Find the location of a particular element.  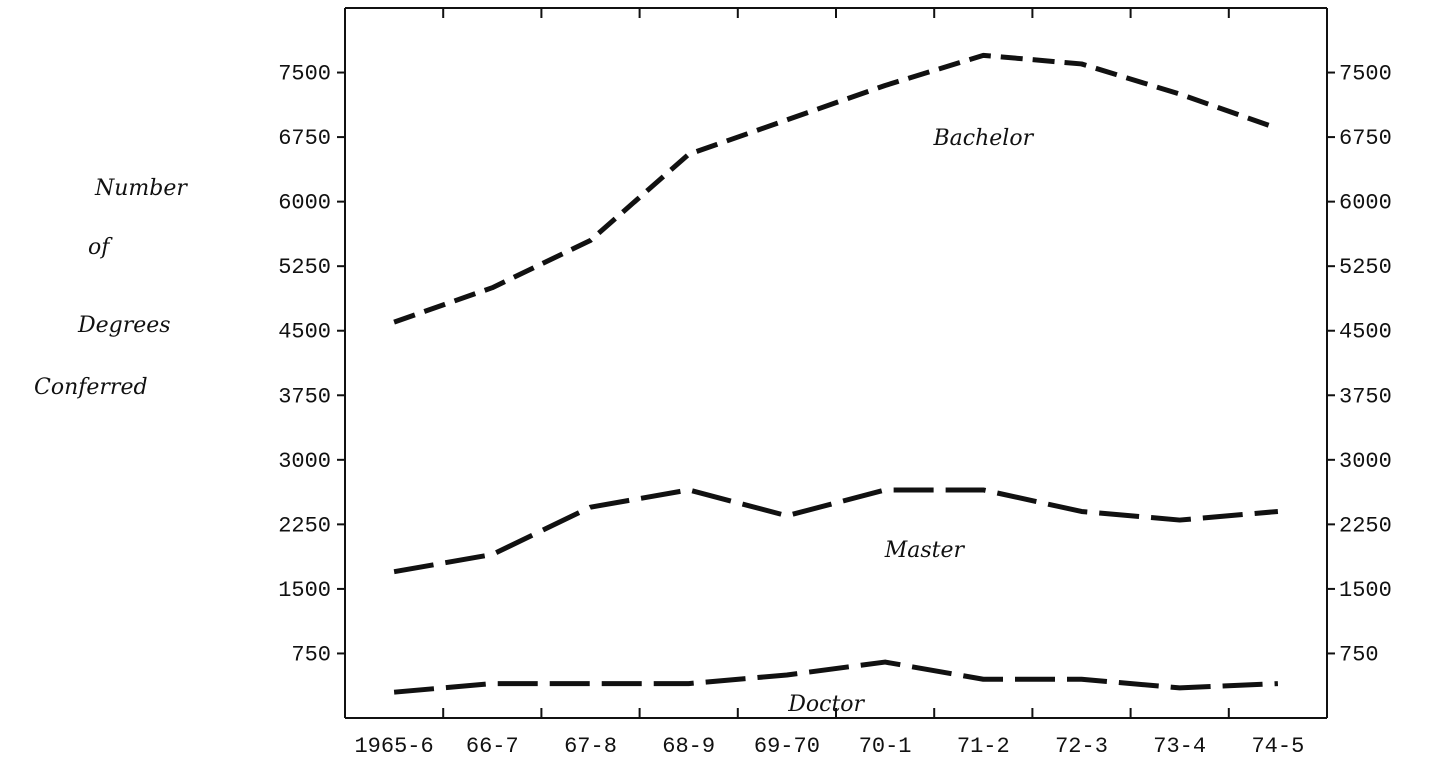

left-y-axis: 750 1500 2250 3000 3750 4500 5250 6000 6750 7500 is located at coordinates (311, 364).